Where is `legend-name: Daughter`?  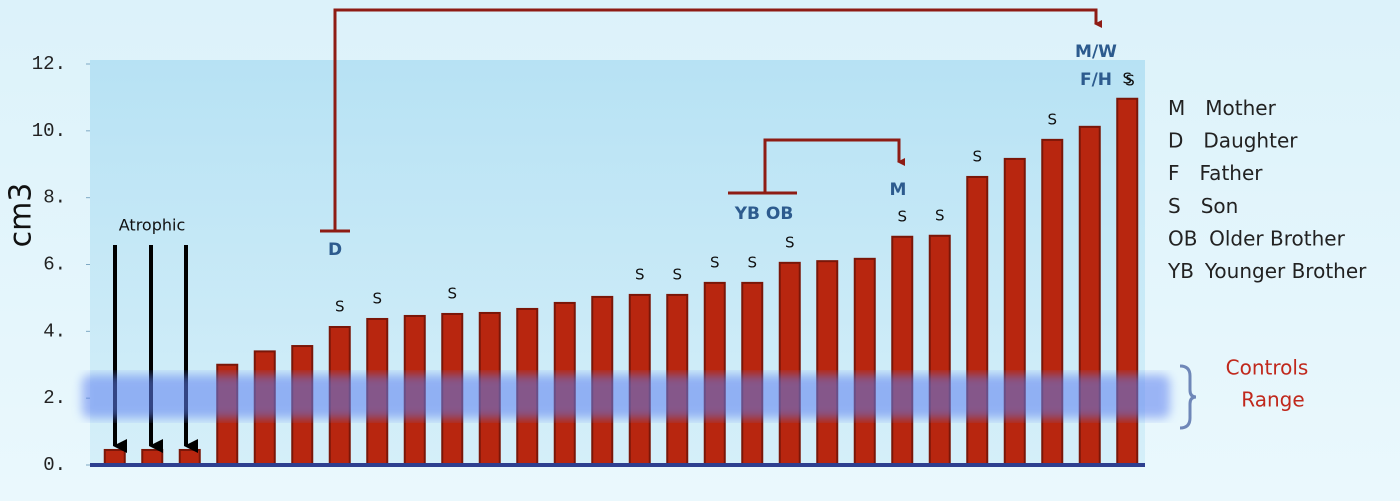 legend-name: Daughter is located at coordinates (1250, 140).